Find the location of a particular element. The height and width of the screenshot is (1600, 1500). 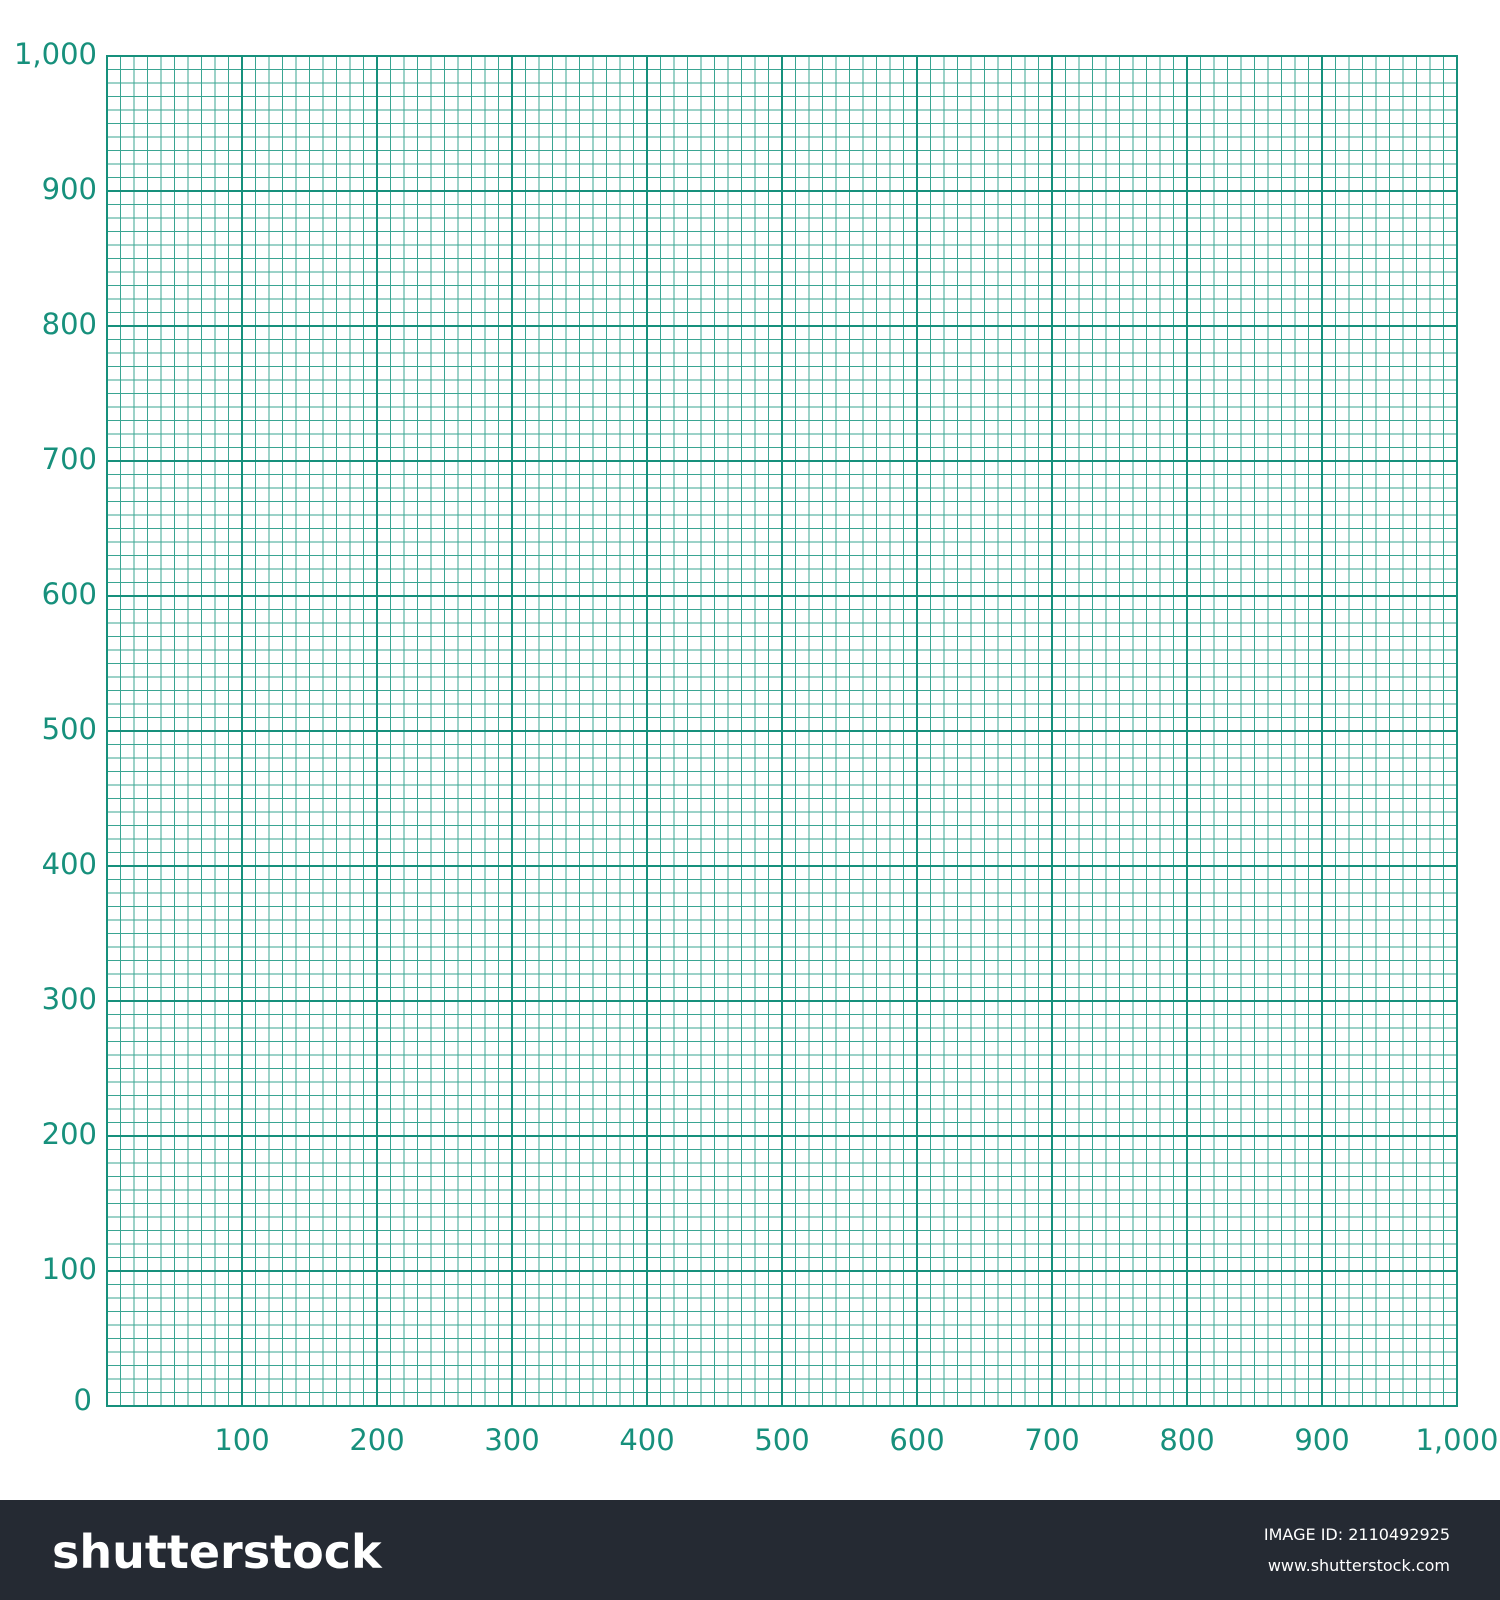

url: www.shutterstock.com is located at coordinates (1359, 1565).